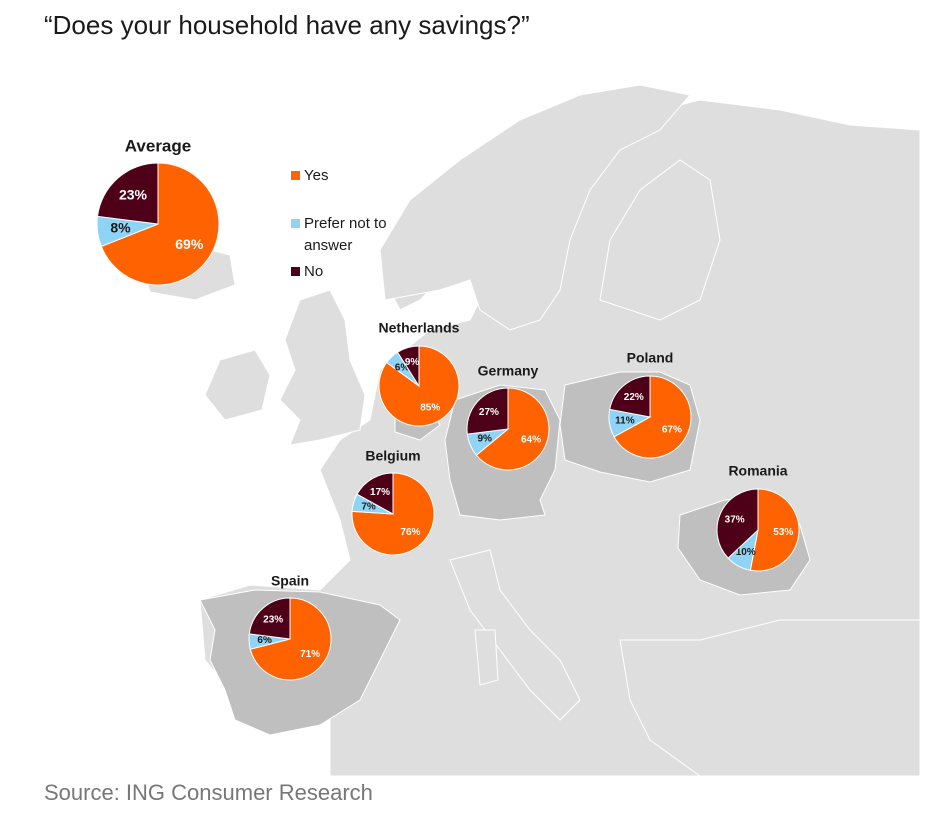 This screenshot has width=949, height=824. What do you see at coordinates (368, 507) in the screenshot?
I see `slice-label-belgium-prefer: 7%` at bounding box center [368, 507].